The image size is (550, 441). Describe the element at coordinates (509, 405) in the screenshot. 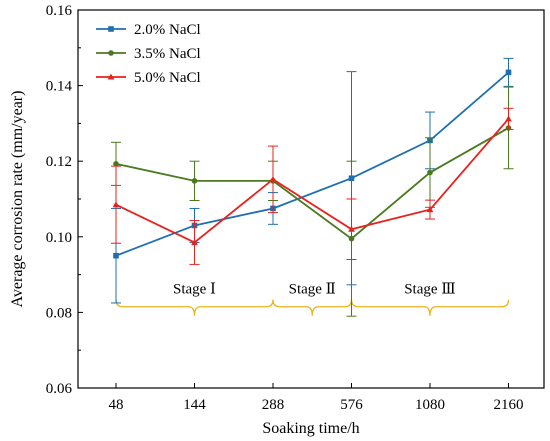

I see `x-tick-label: 2160` at that location.